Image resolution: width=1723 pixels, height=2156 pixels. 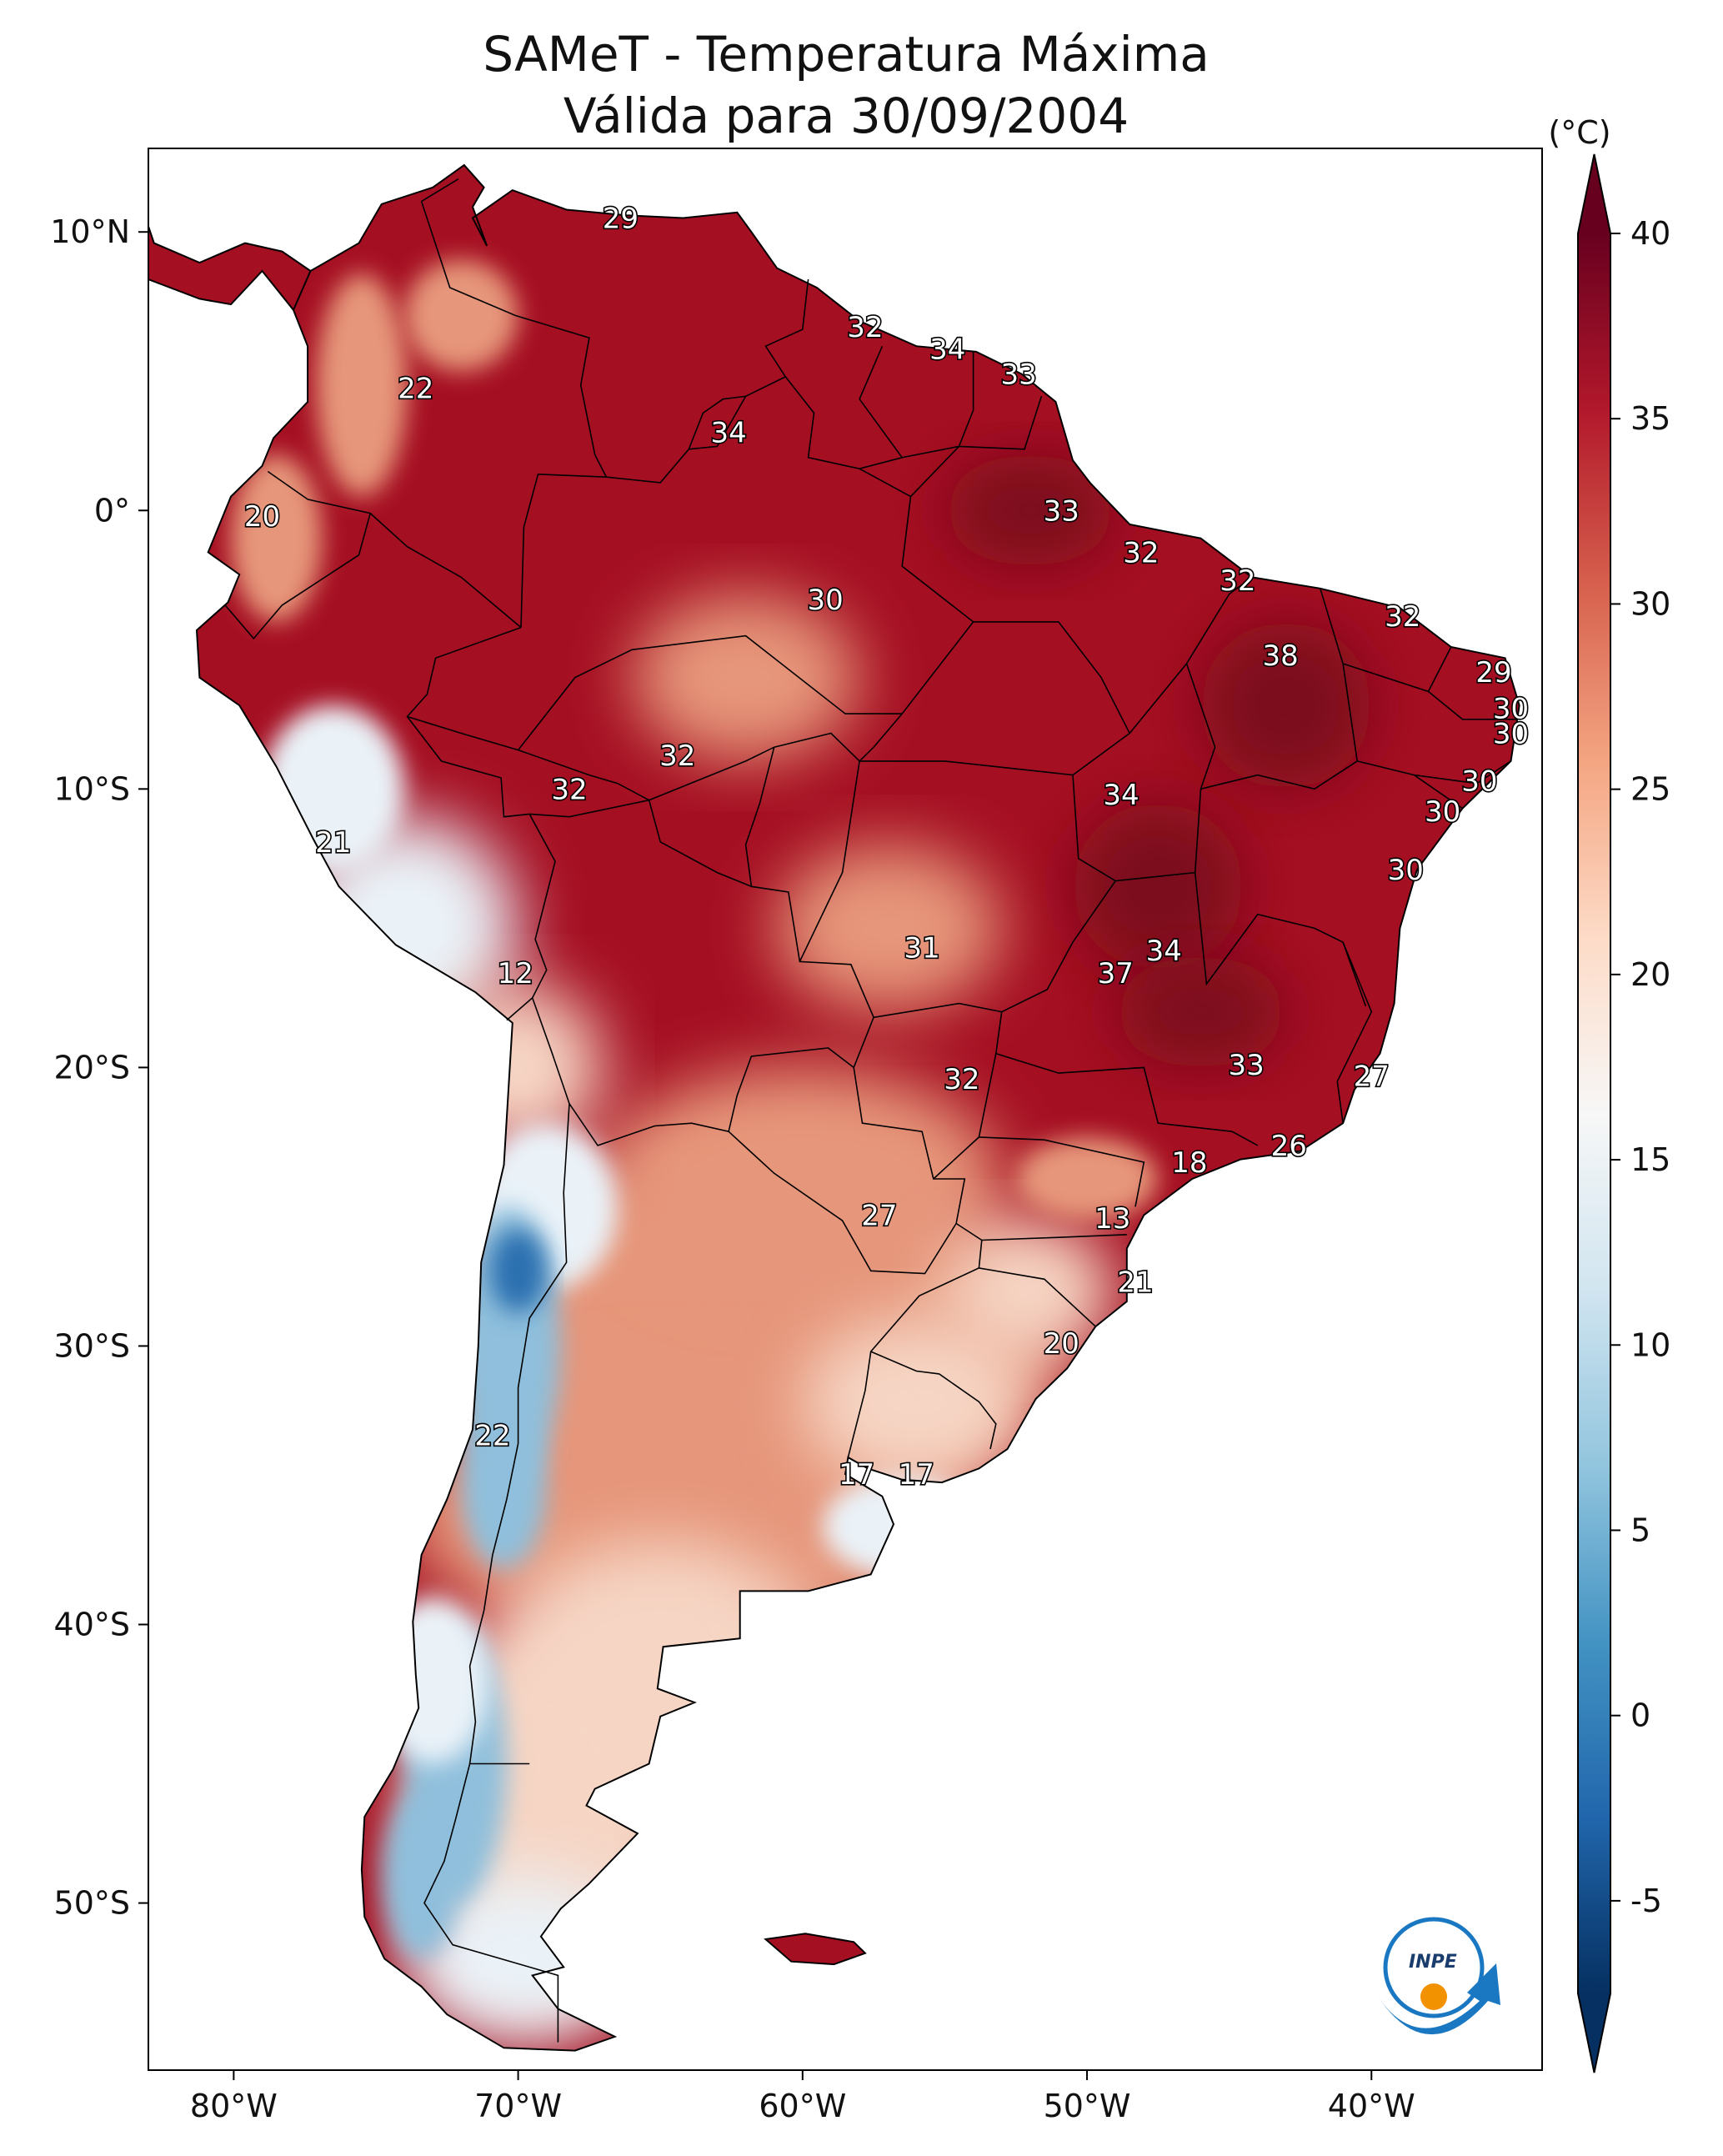 I want to click on colorbar-tick-label: 0, so click(x=1640, y=1715).